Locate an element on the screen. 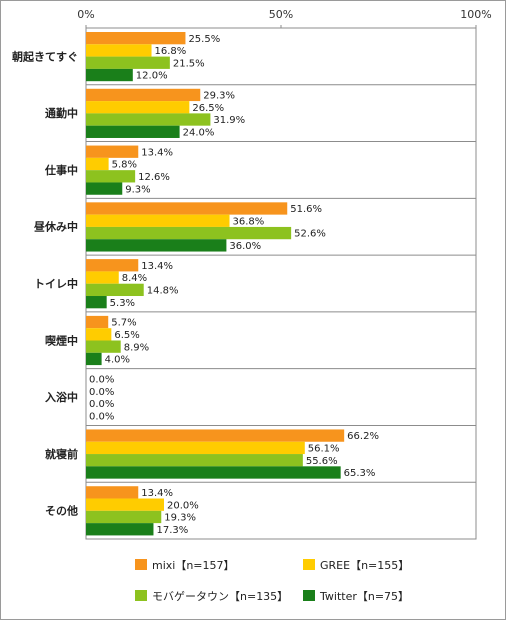  data-label: 17.3% is located at coordinates (172, 530).